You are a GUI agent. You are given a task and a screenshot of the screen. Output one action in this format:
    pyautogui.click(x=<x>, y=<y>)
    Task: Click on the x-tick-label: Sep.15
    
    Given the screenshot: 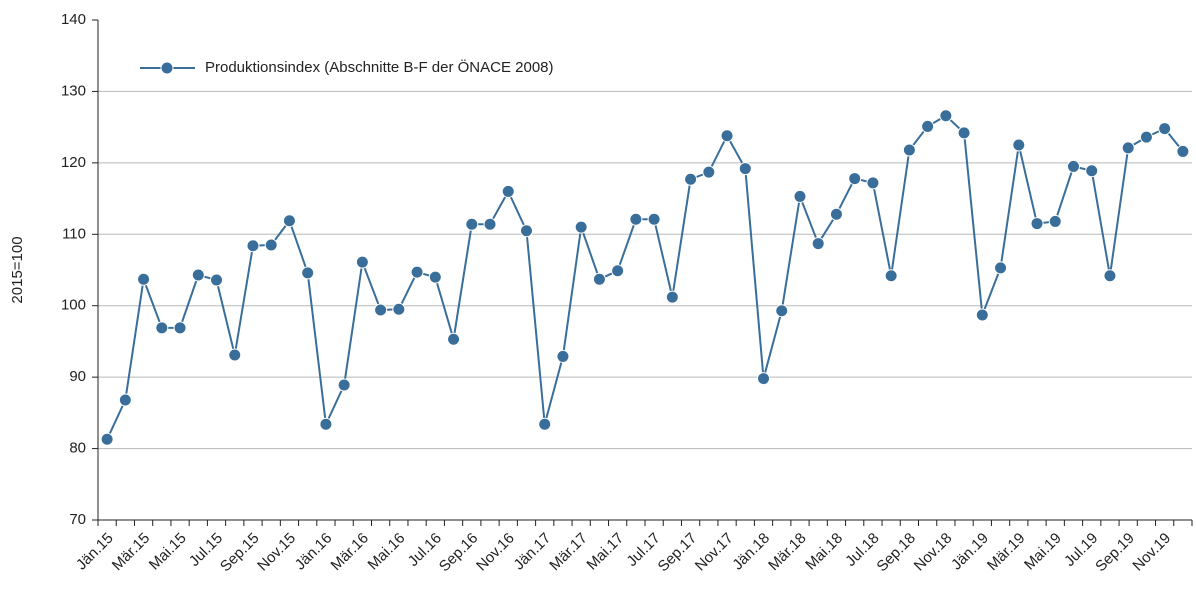 What is the action you would take?
    pyautogui.click(x=240, y=553)
    